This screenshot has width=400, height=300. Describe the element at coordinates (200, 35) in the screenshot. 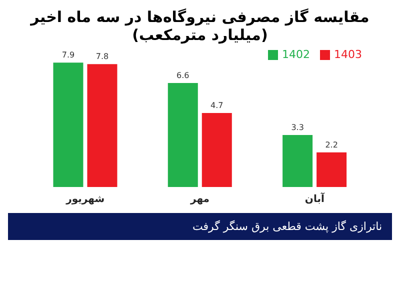

I see `chart-subtitle: (میلیارد مترمکعب)` at that location.